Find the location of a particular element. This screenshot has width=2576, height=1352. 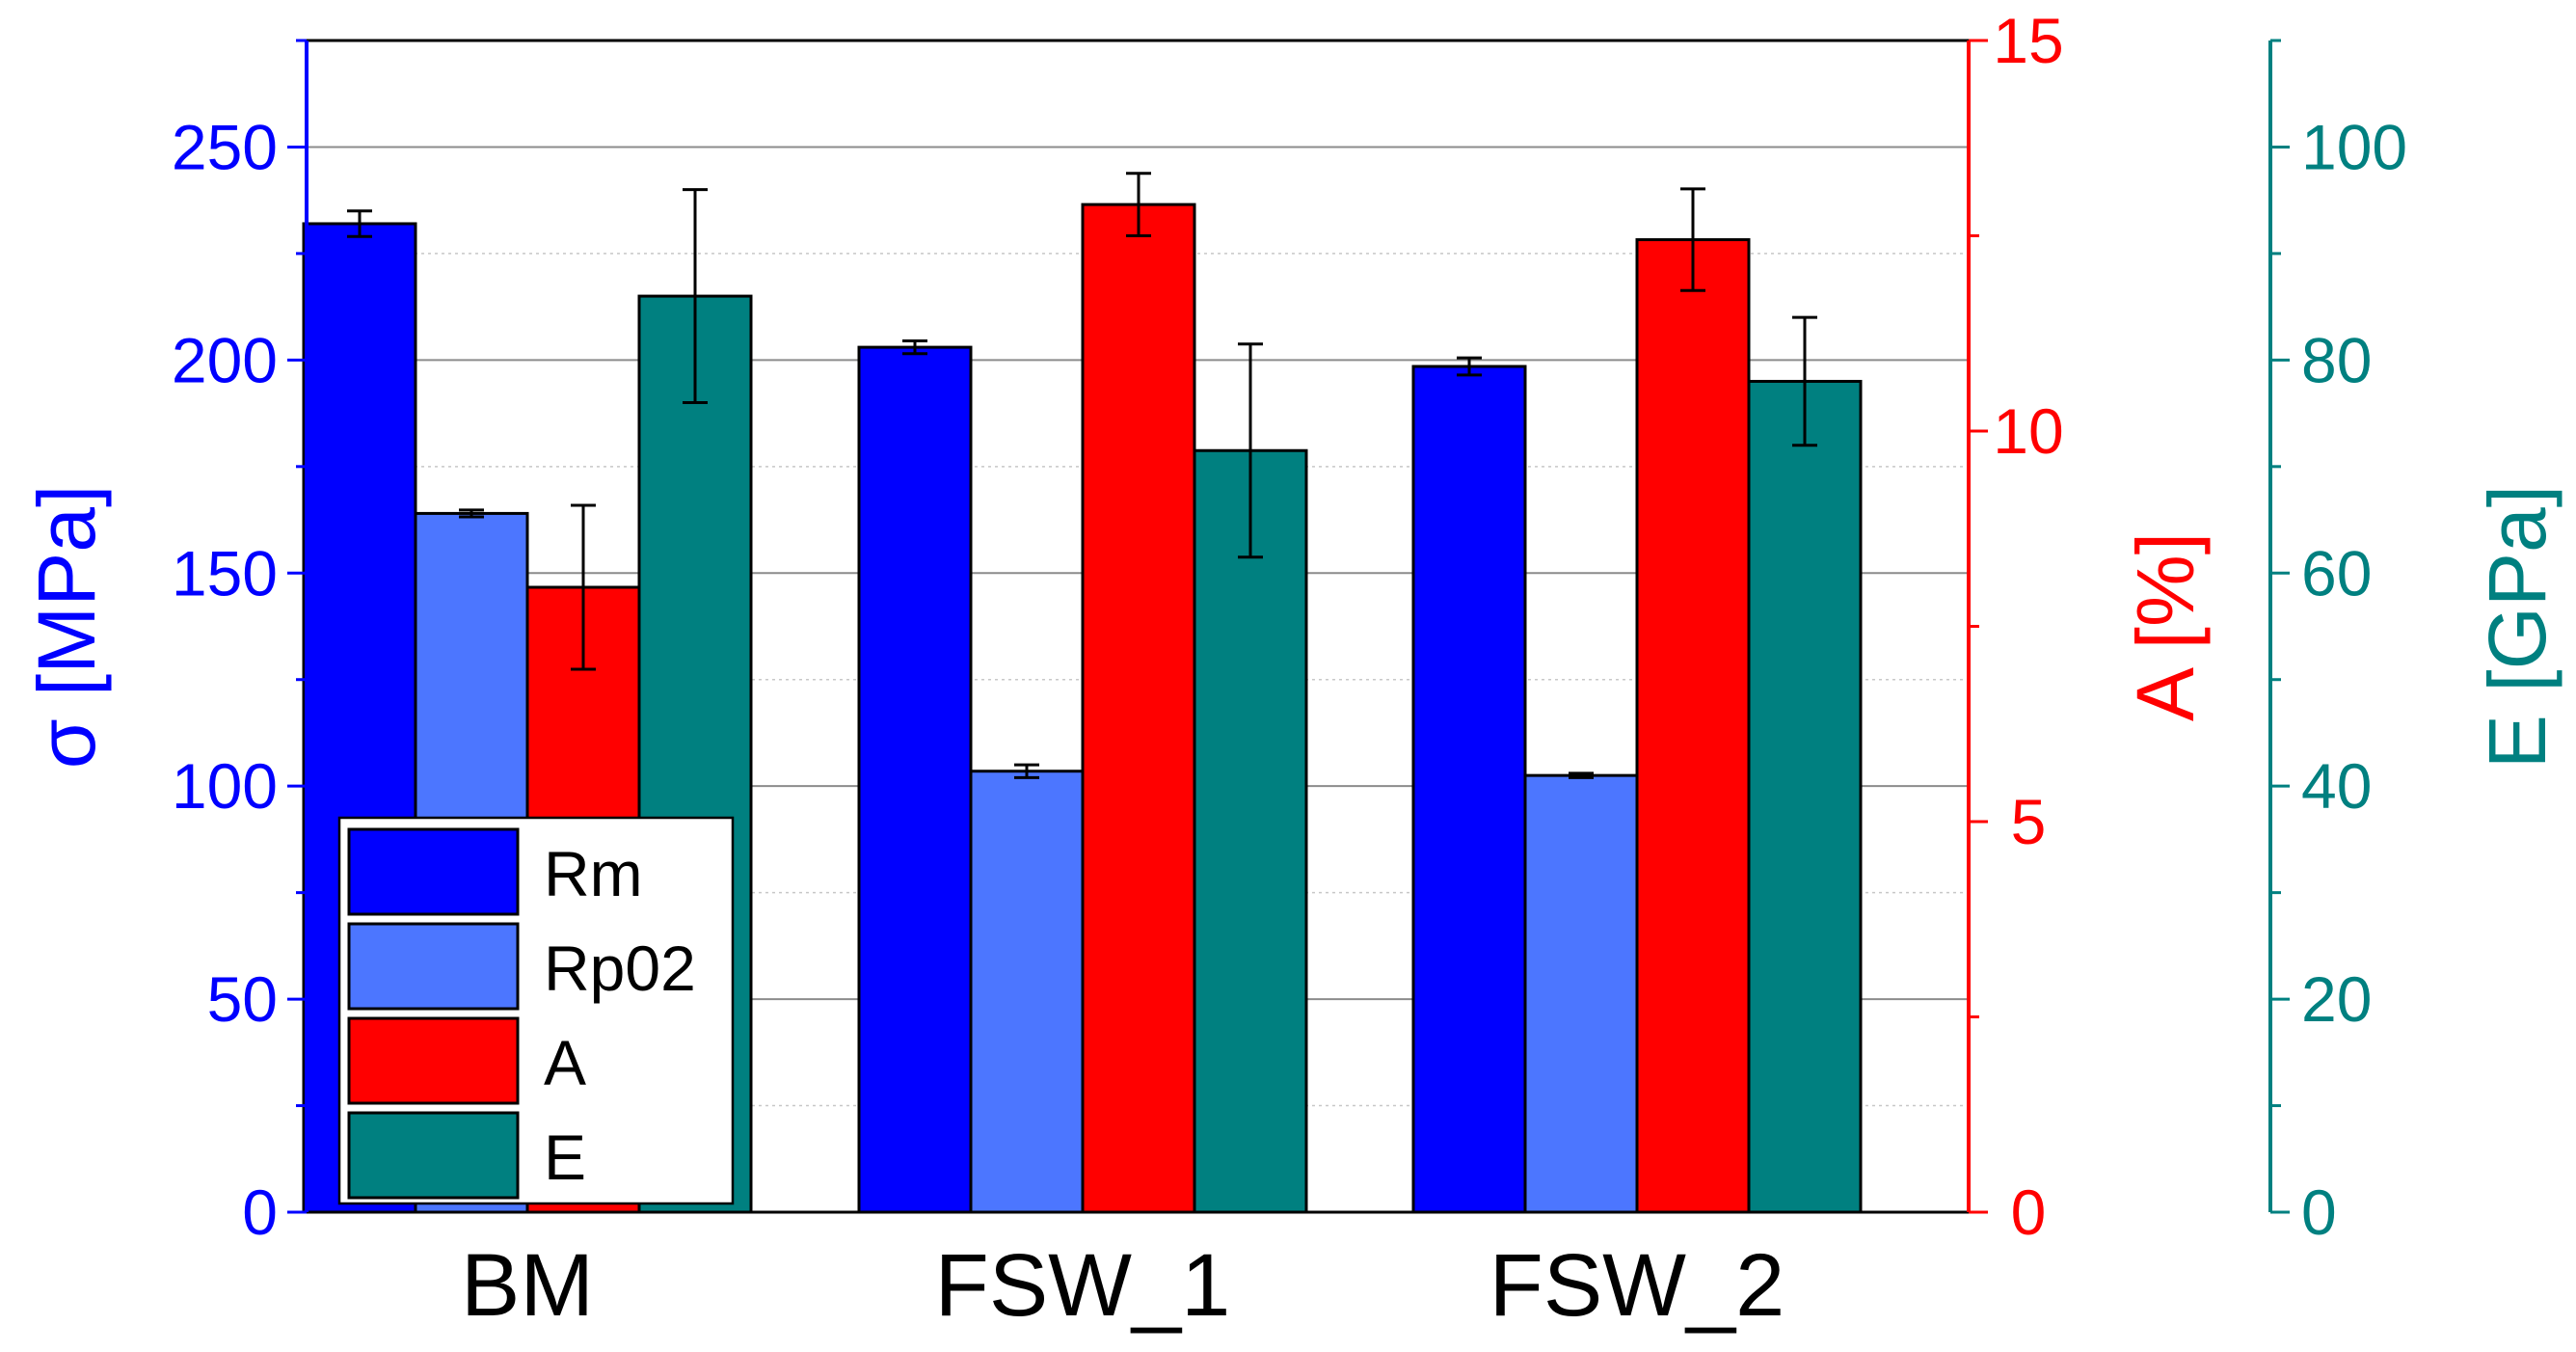

right-e-tick-label: 80 is located at coordinates (2336, 359).